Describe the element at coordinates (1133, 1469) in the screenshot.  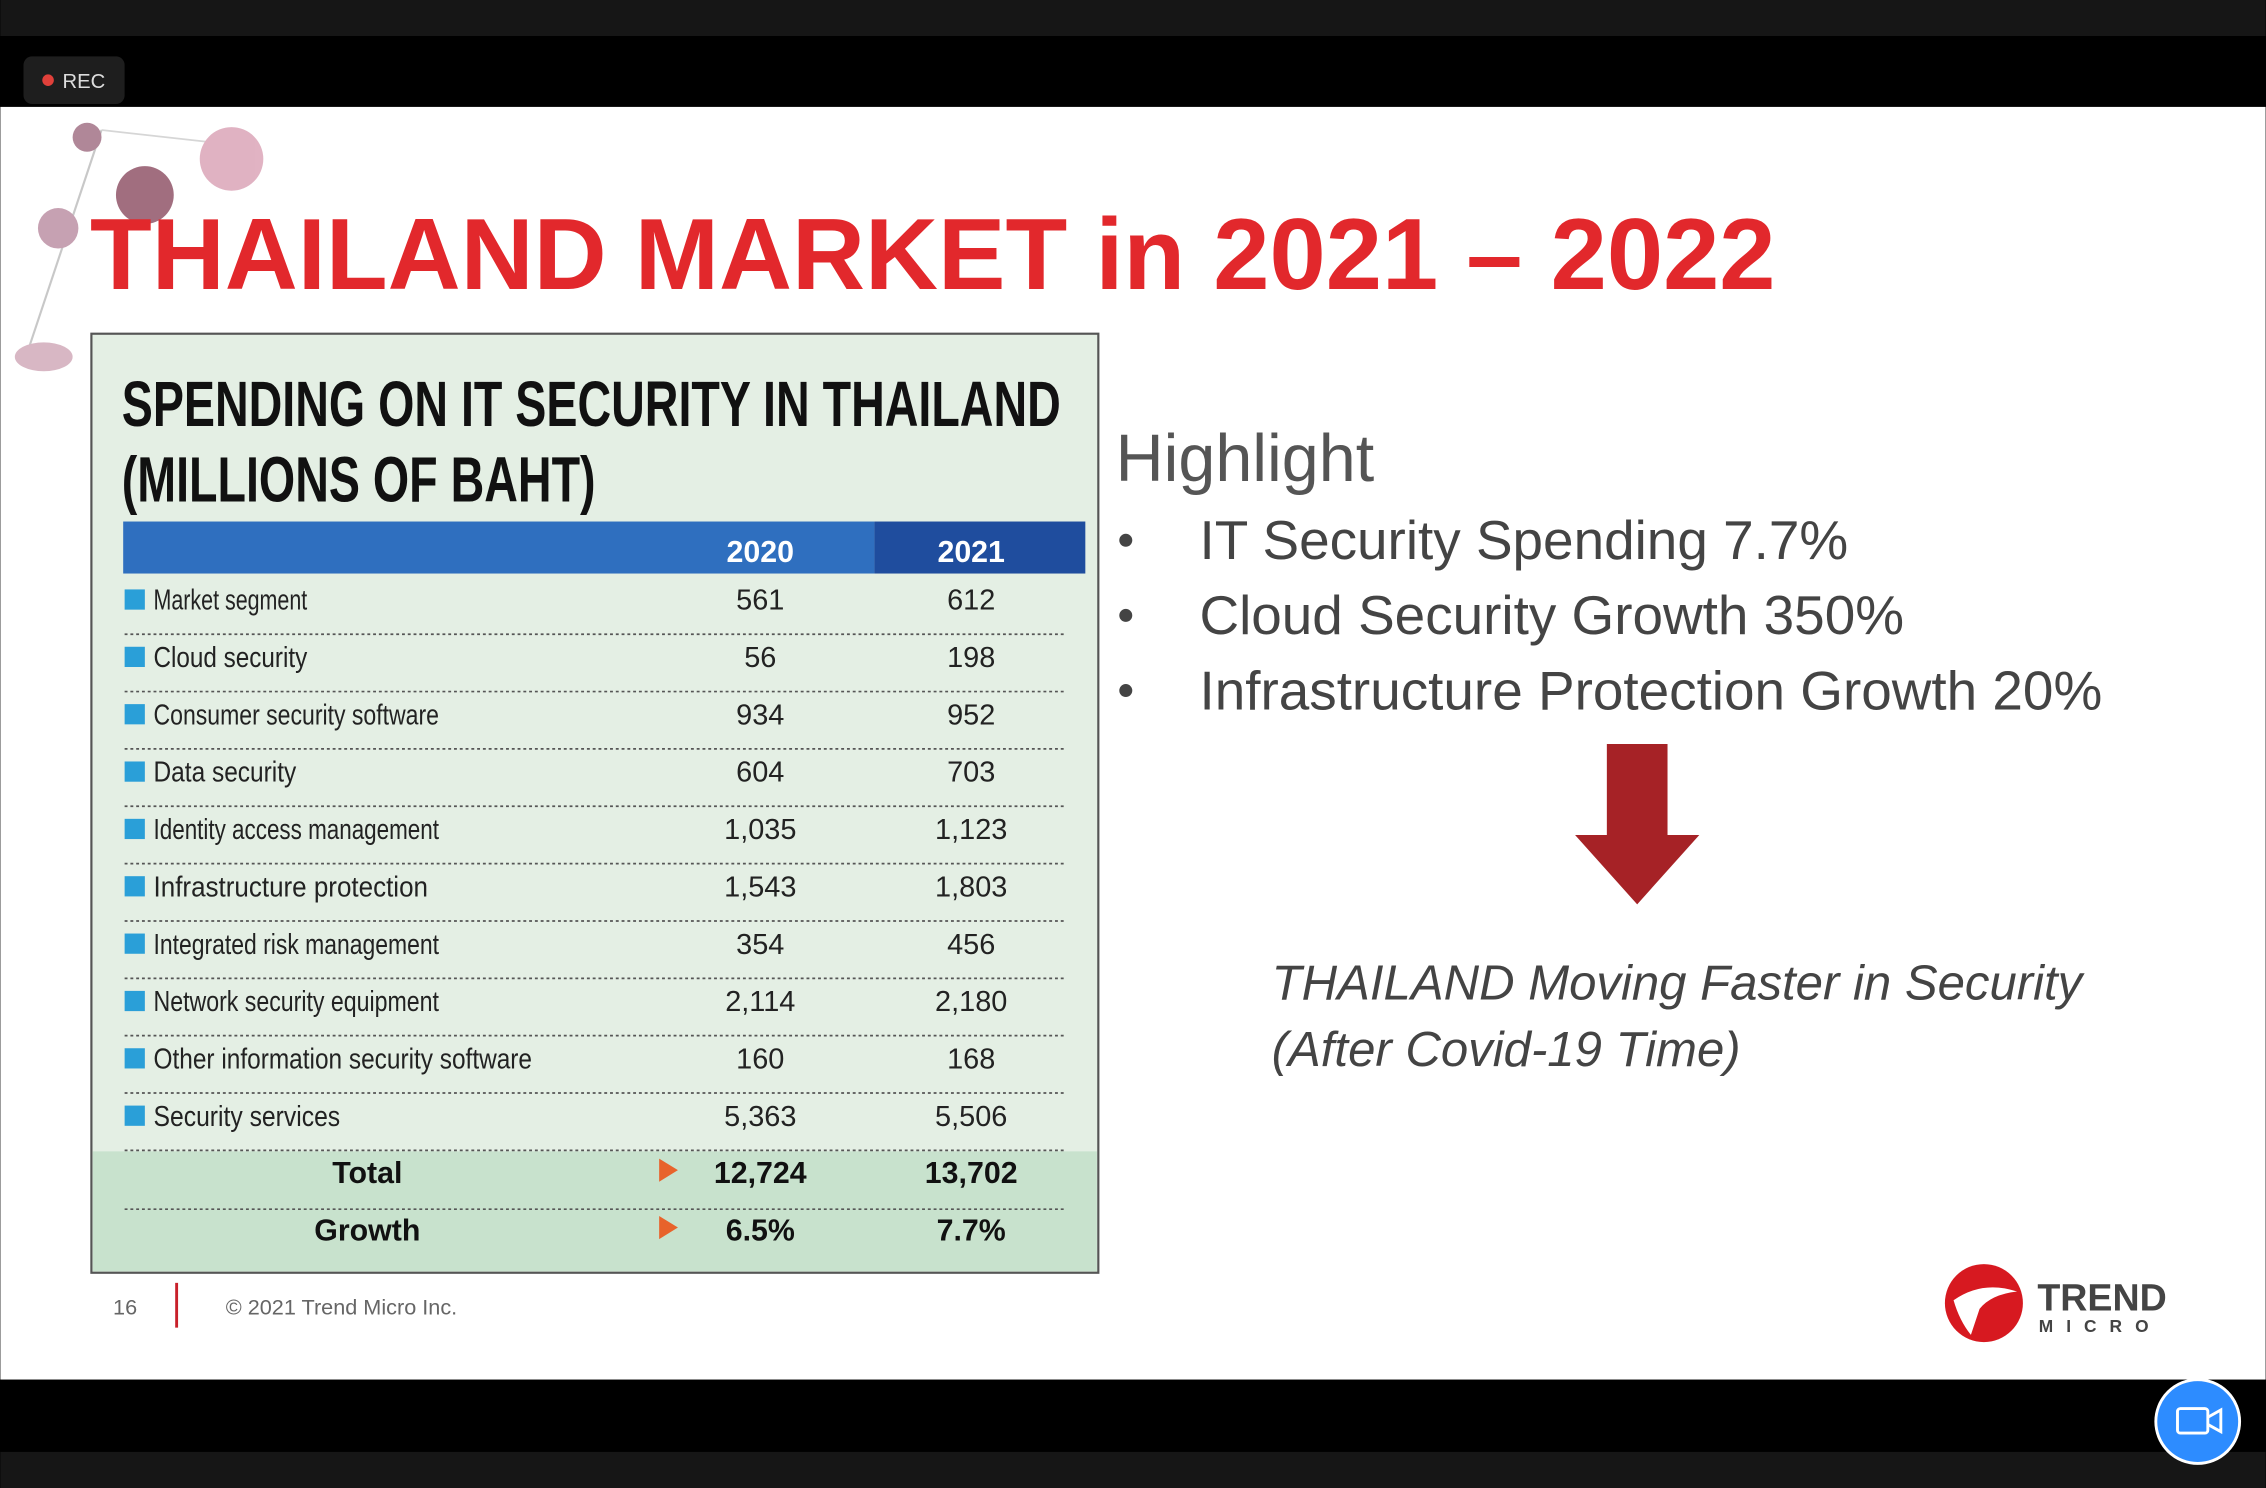
I see `bottom-bar` at that location.